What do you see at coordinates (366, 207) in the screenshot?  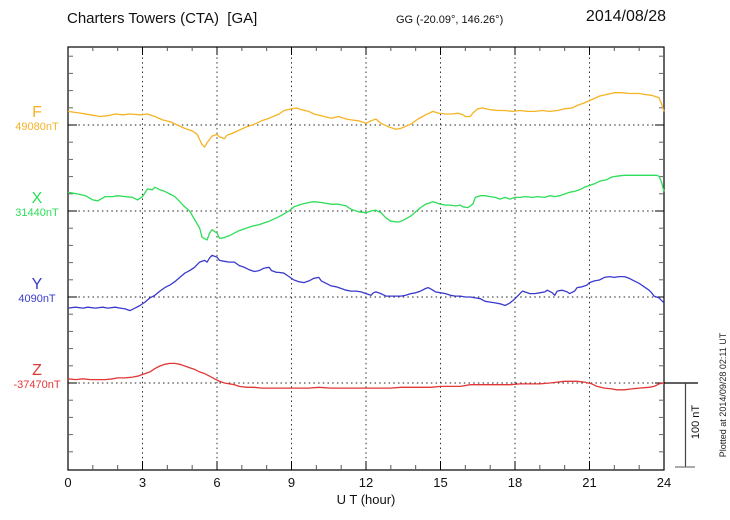 I see `trace-x` at bounding box center [366, 207].